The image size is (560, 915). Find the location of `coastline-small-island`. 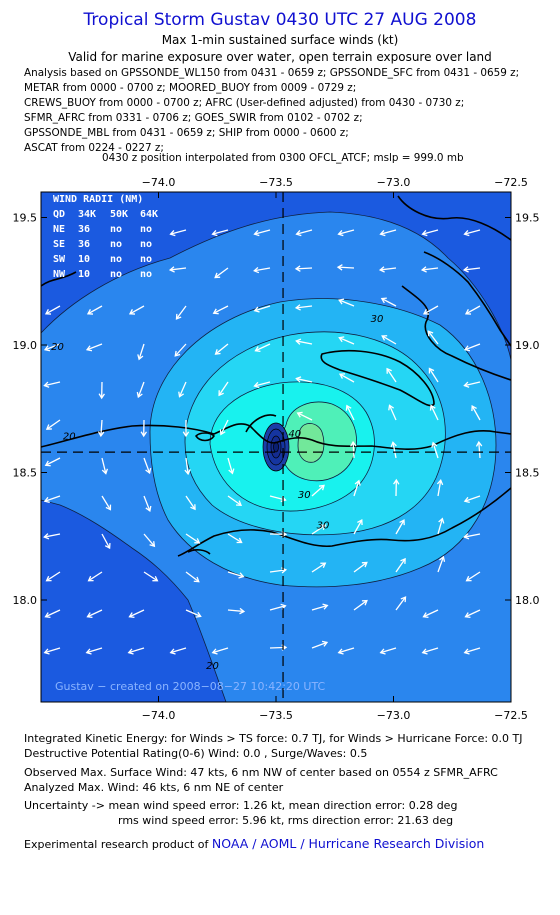

coastline-small-island is located at coordinates (205, 437).